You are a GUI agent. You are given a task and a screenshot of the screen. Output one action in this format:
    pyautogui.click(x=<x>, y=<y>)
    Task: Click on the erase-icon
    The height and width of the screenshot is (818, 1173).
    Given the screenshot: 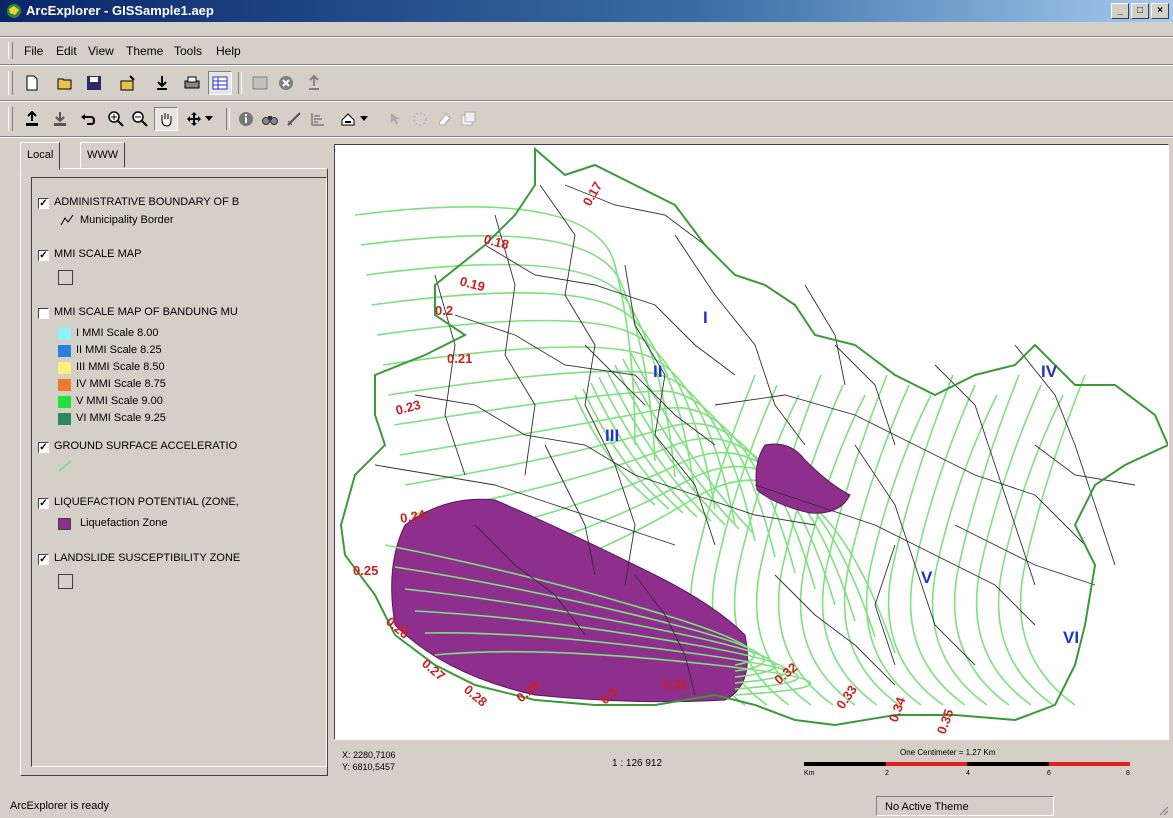 What is the action you would take?
    pyautogui.click(x=444, y=119)
    